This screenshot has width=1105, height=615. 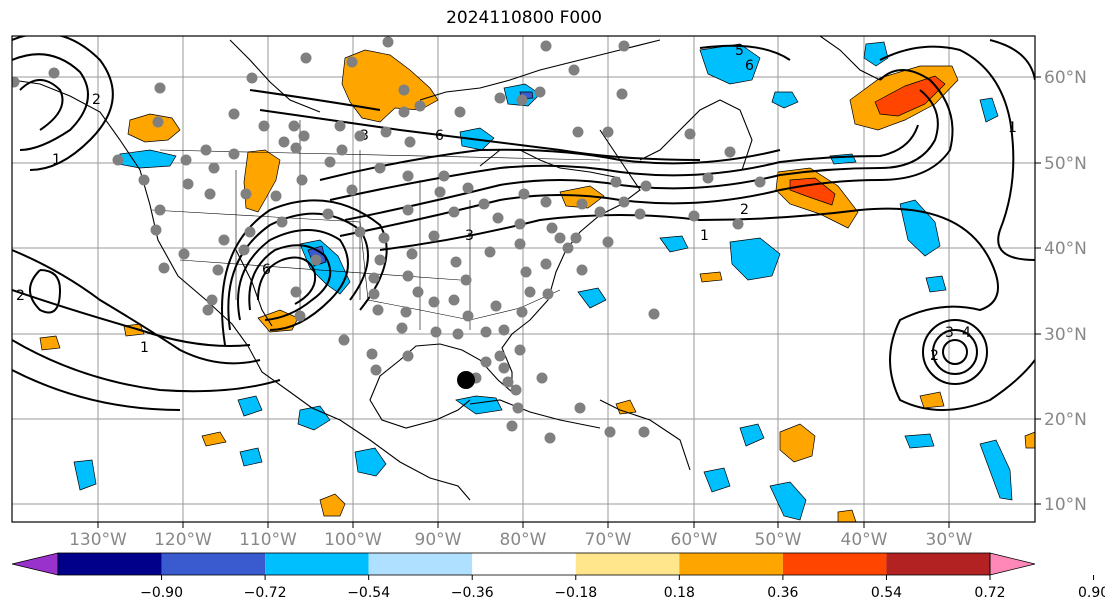 I want to click on colorbar-tick-label: −0.90, so click(x=161, y=593).